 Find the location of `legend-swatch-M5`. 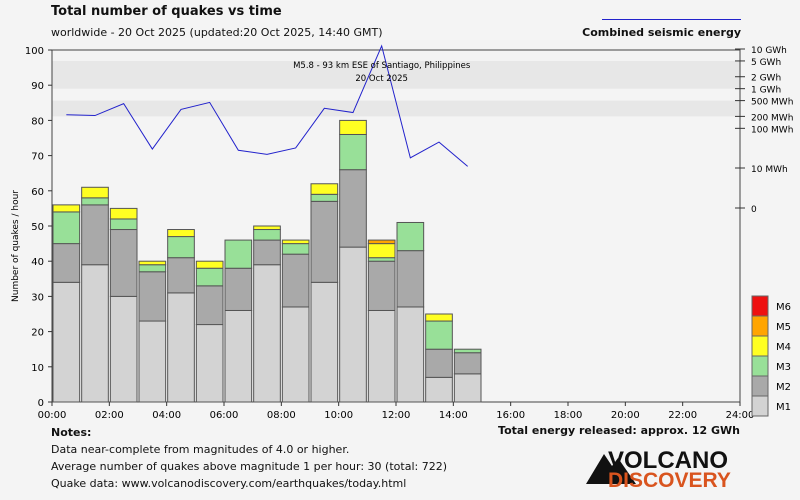

legend-swatch-M5 is located at coordinates (760, 326).